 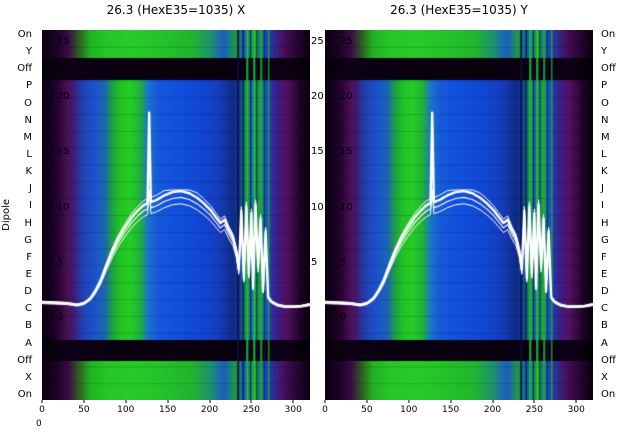 What do you see at coordinates (317, 97) in the screenshot?
I see `right-value-label: 20` at bounding box center [317, 97].